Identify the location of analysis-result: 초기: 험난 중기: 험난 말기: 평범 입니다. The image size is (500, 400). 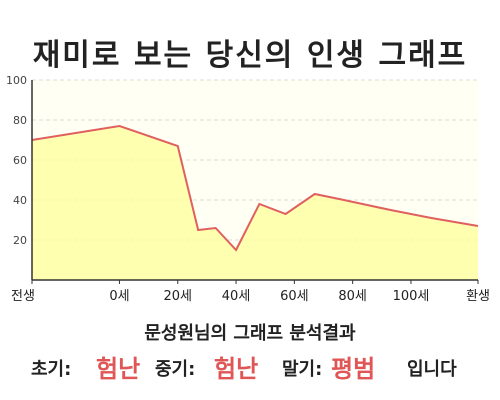
(250, 364).